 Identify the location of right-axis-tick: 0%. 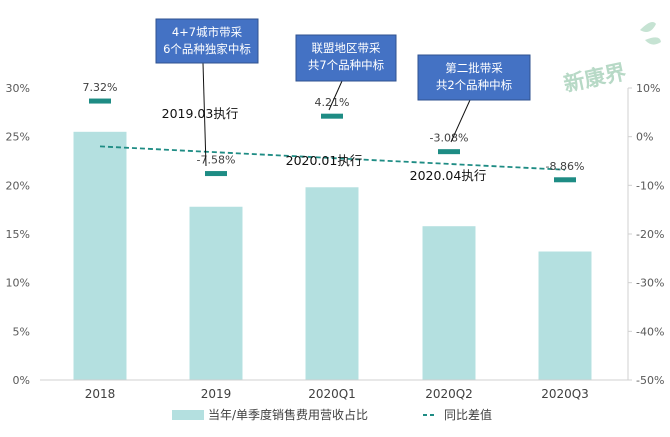
(644, 137).